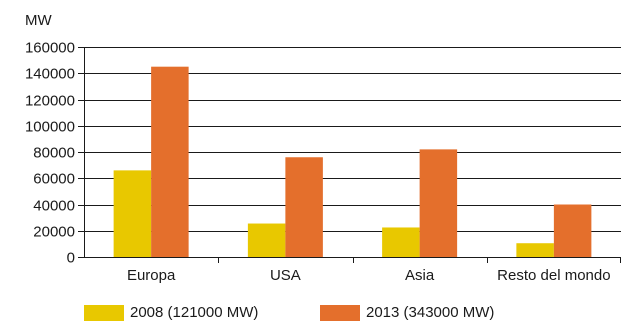  What do you see at coordinates (50, 127) in the screenshot?
I see `y-tick-label-100000: 100000` at bounding box center [50, 127].